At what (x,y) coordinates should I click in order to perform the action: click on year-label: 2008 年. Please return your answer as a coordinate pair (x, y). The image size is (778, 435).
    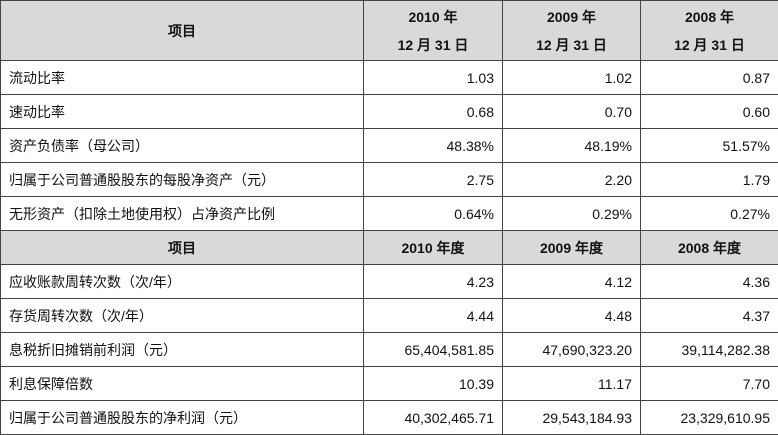
    Looking at the image, I should click on (709, 17).